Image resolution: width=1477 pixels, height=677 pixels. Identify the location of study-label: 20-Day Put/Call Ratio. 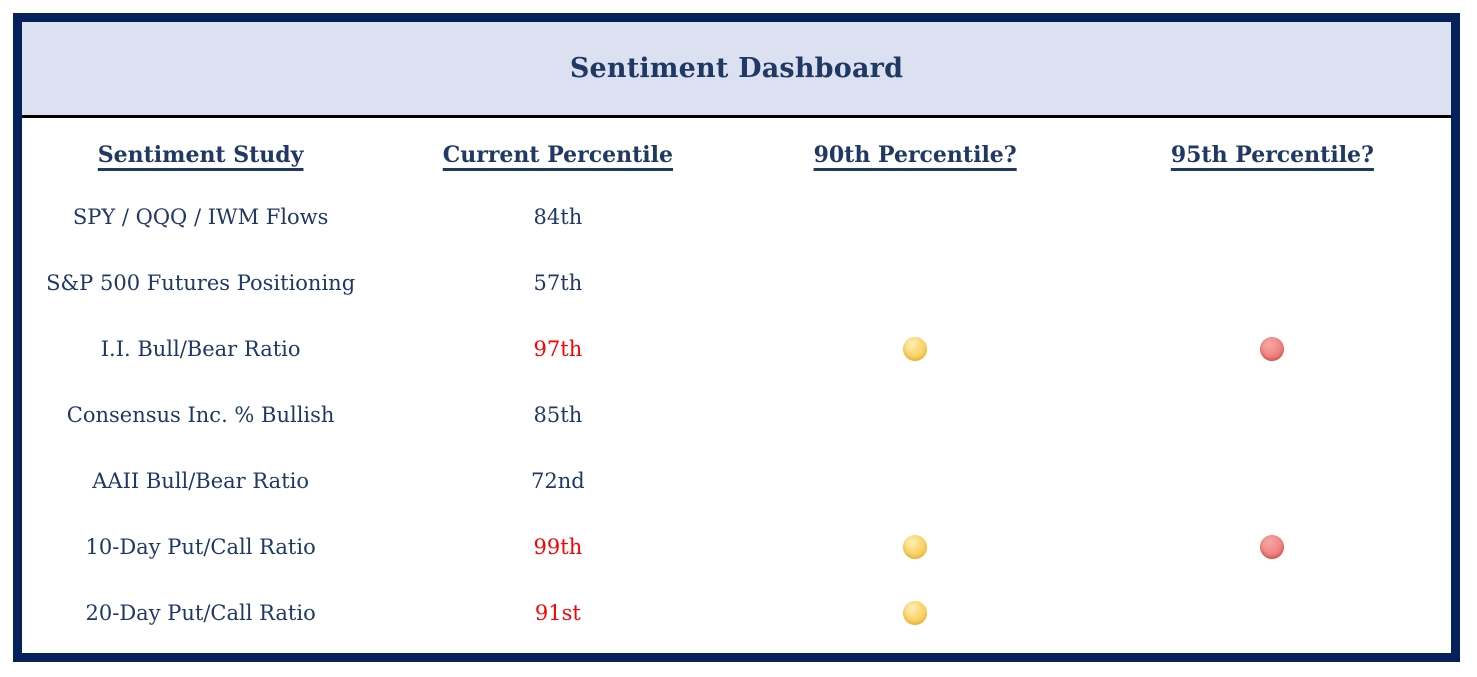
(200, 613).